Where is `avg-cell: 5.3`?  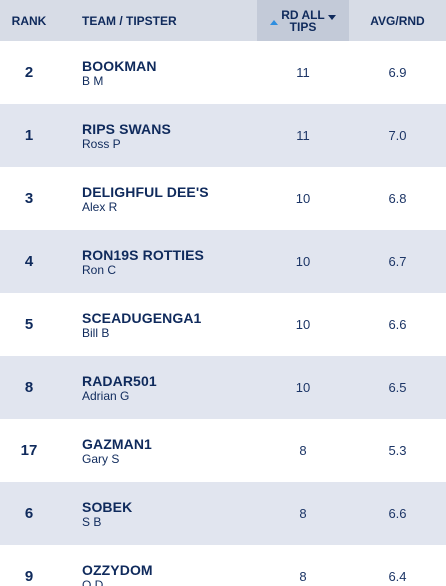
avg-cell: 5.3 is located at coordinates (397, 450).